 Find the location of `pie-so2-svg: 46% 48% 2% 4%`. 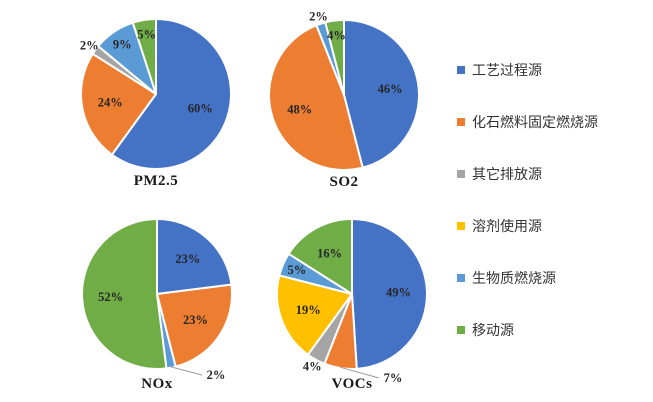

pie-so2-svg: 46% 48% 2% 4% is located at coordinates (344, 90).